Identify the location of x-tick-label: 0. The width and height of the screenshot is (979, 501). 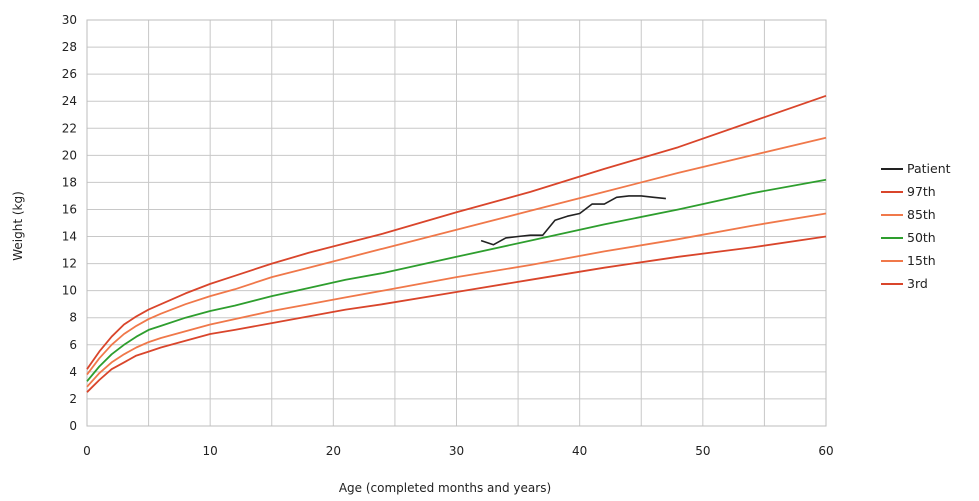
(87, 451).